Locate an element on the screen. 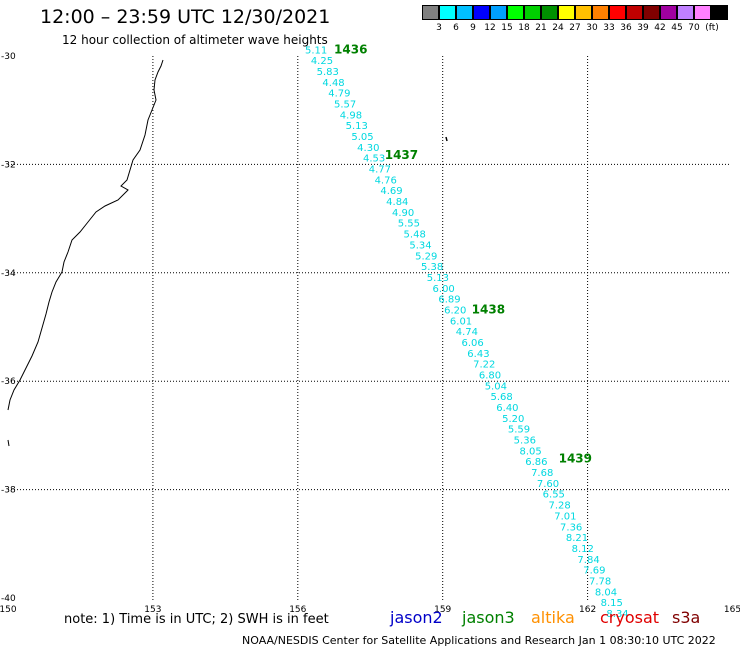 The width and height of the screenshot is (740, 650). lon-tick-label: 162 is located at coordinates (587, 610).